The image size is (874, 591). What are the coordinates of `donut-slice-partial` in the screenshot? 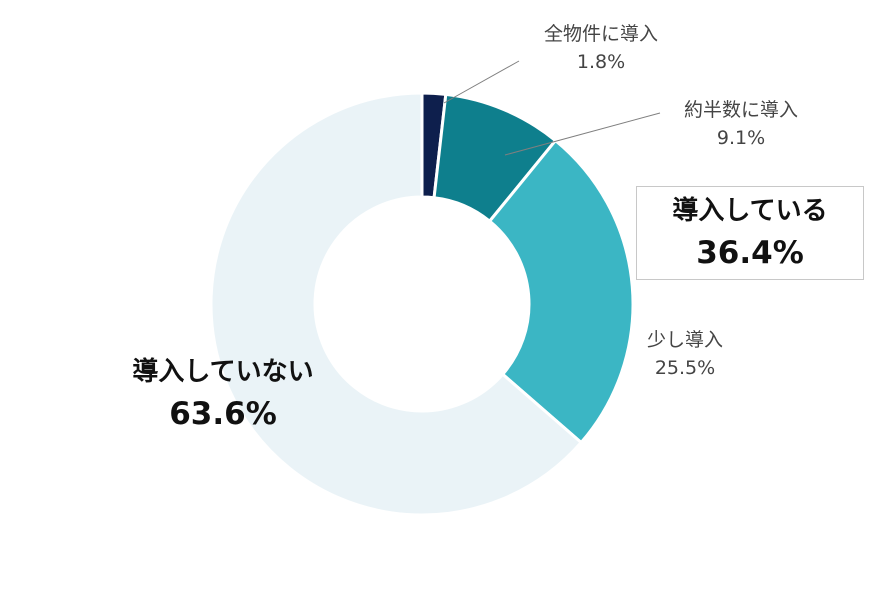 It's located at (561, 292).